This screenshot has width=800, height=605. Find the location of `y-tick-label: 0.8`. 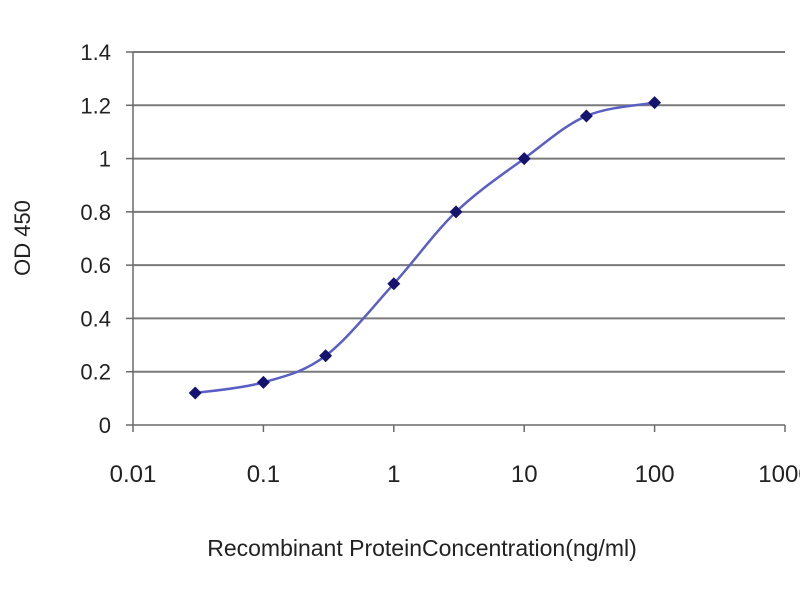

y-tick-label: 0.8 is located at coordinates (95, 212).